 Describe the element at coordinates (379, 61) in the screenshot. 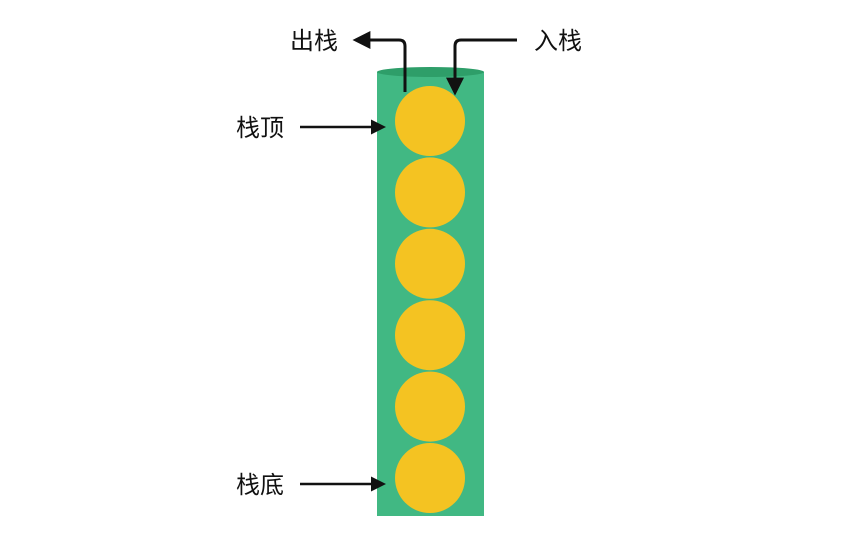

I see `pop-arrow` at that location.